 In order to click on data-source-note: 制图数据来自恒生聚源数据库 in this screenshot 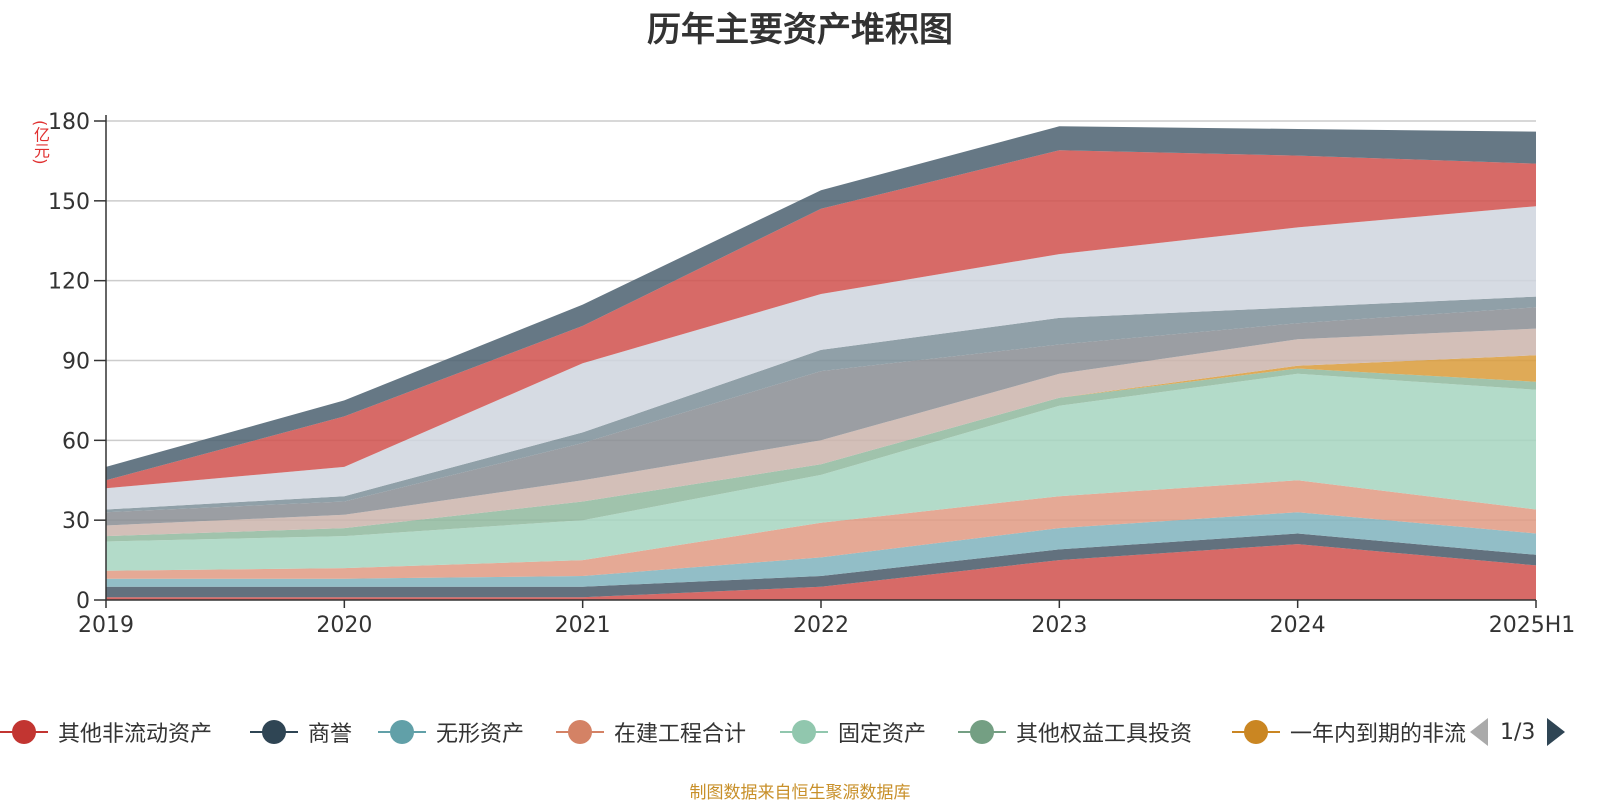, I will do `click(800, 793)`.